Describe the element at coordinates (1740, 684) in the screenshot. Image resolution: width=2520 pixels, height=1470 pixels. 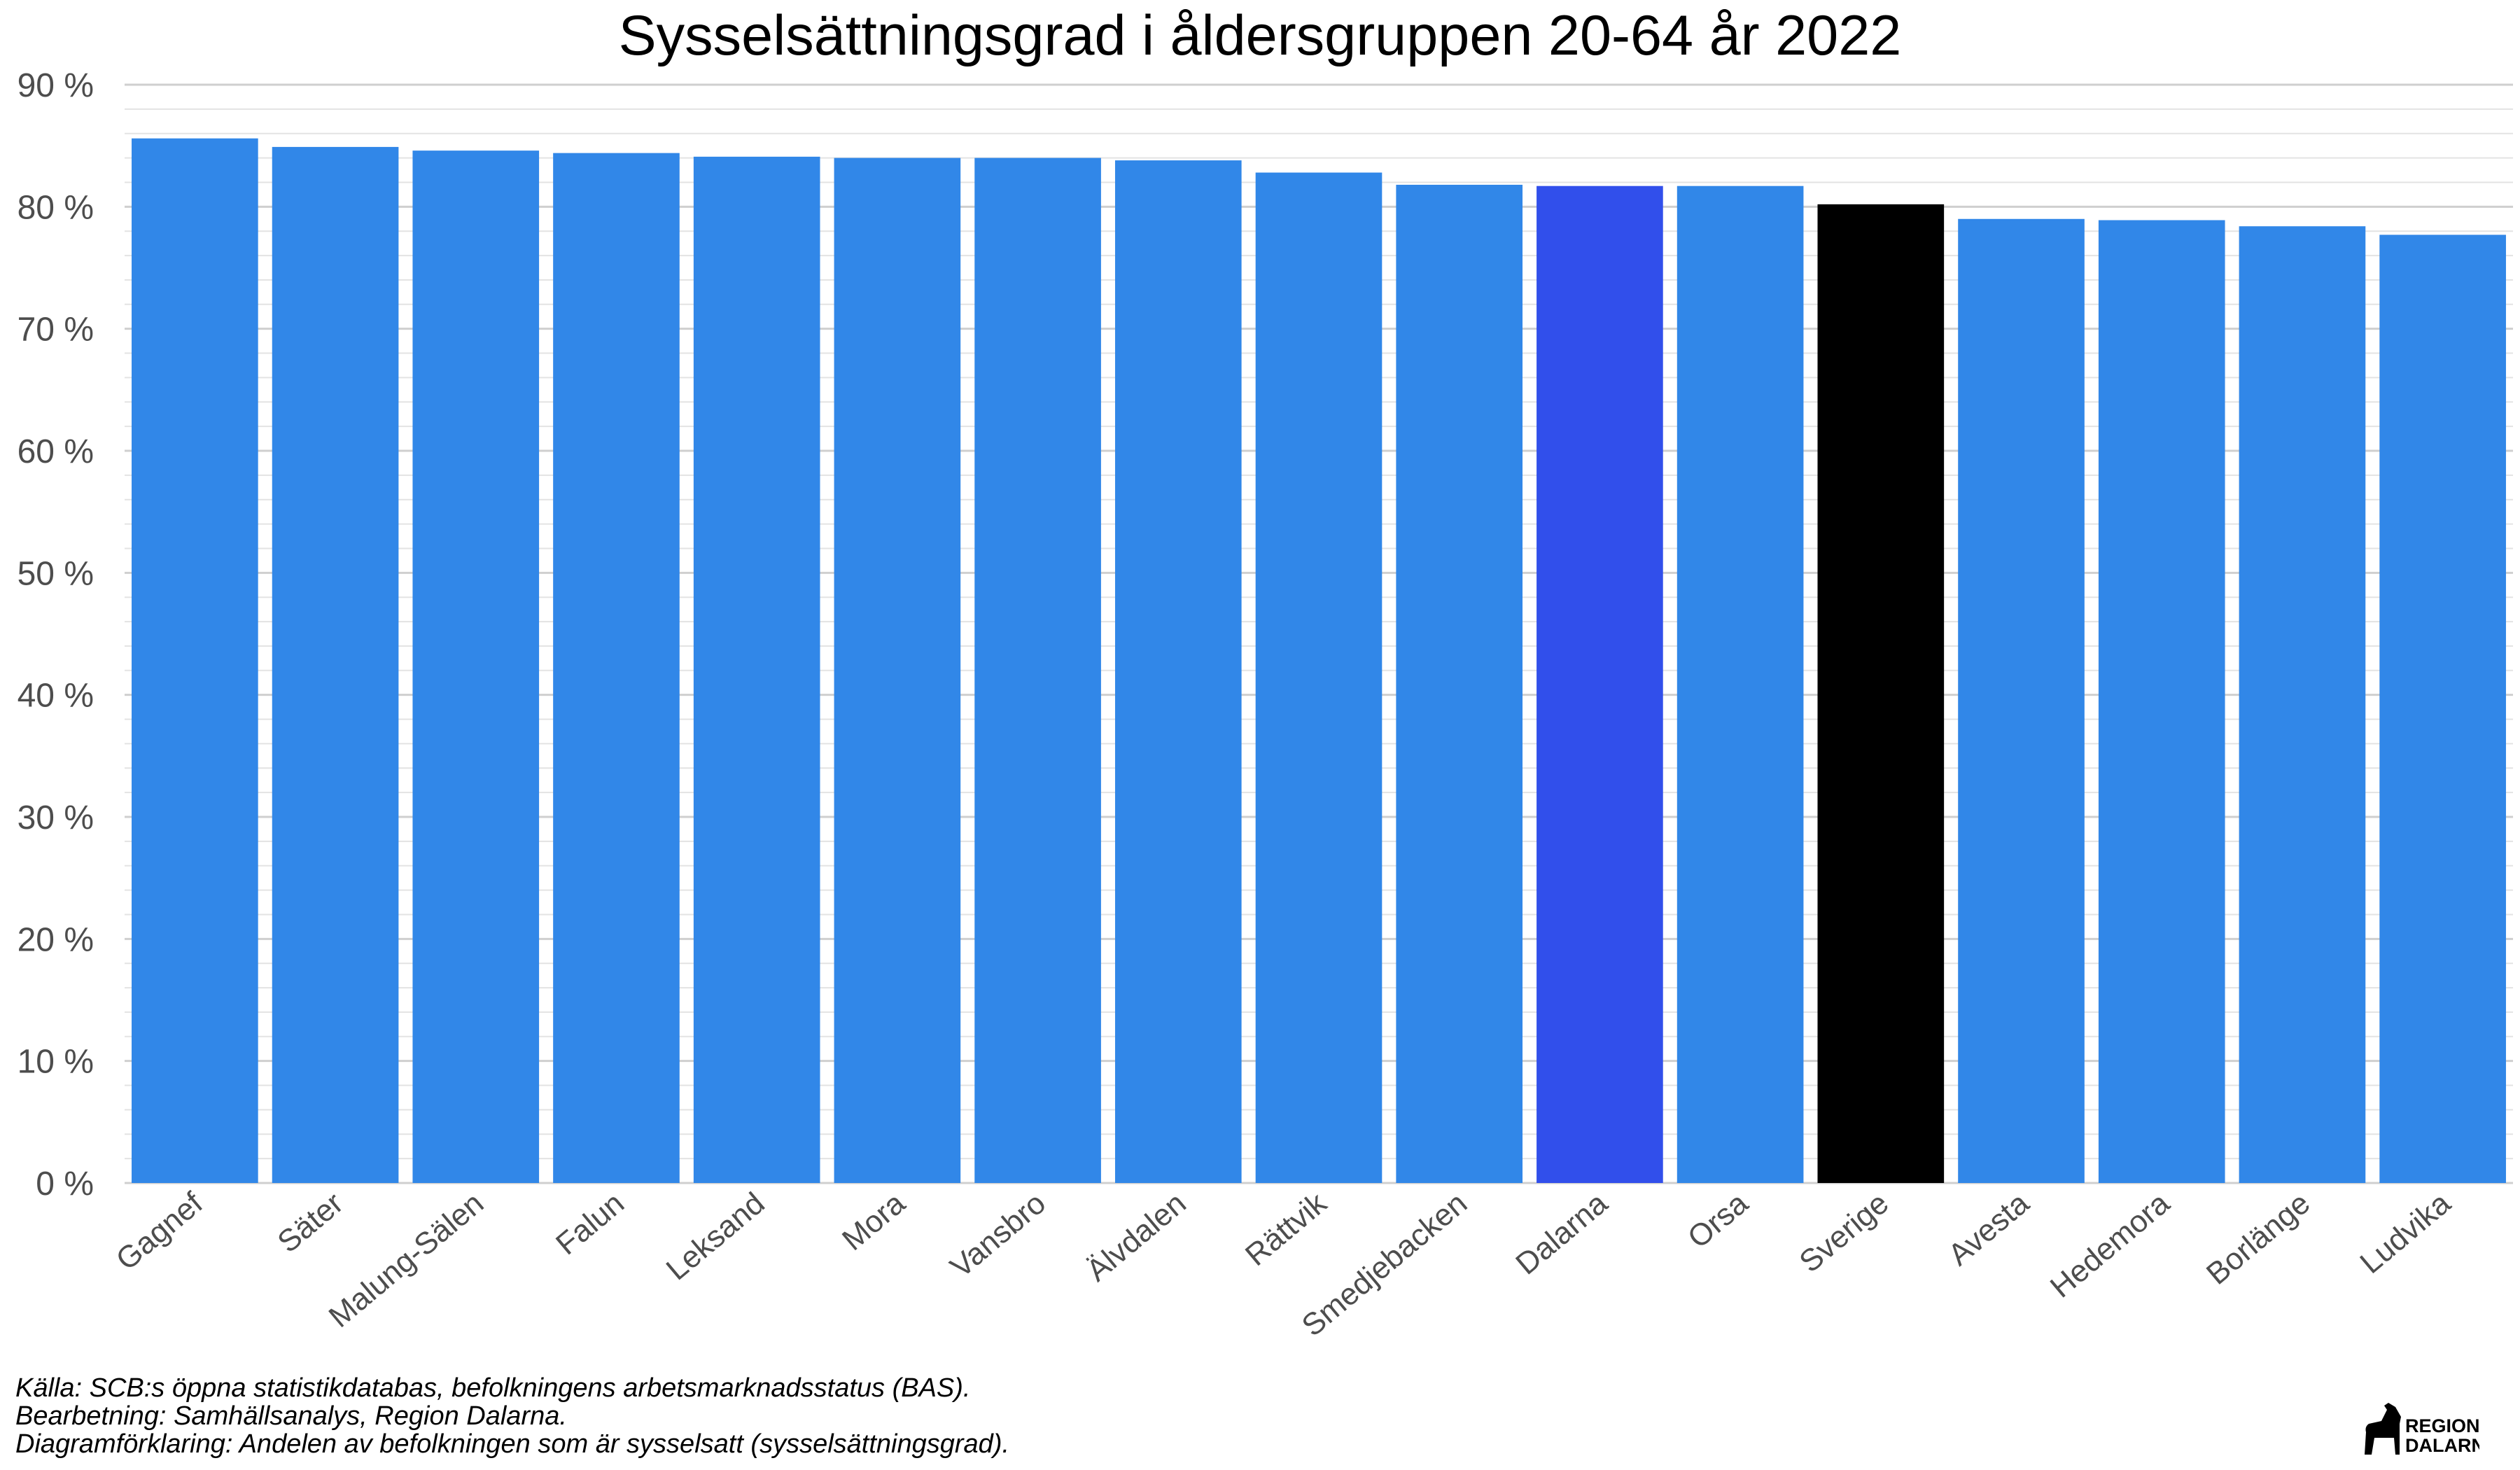
I see `bar-orsa` at that location.